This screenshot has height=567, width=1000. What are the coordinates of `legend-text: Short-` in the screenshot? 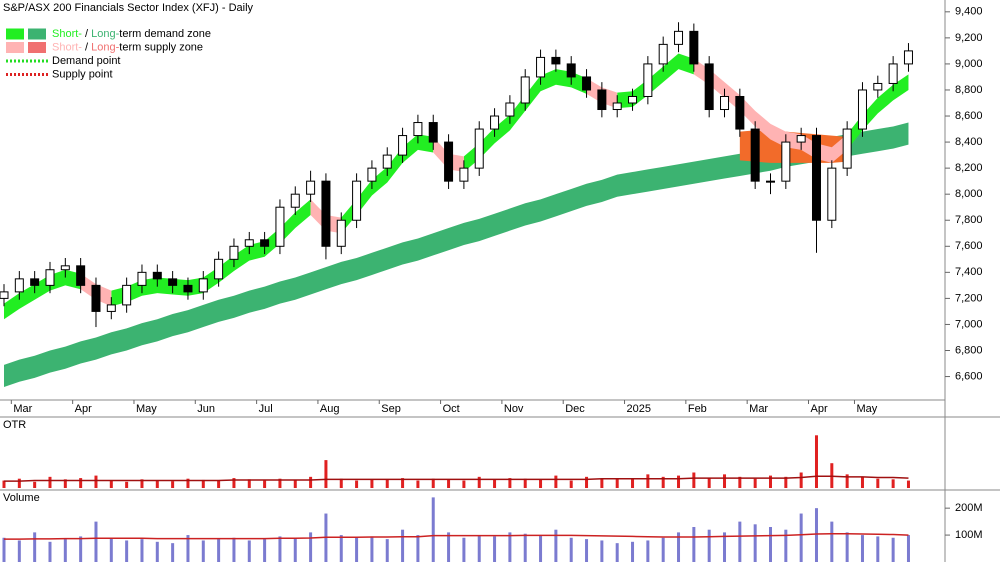 It's located at (67, 47).